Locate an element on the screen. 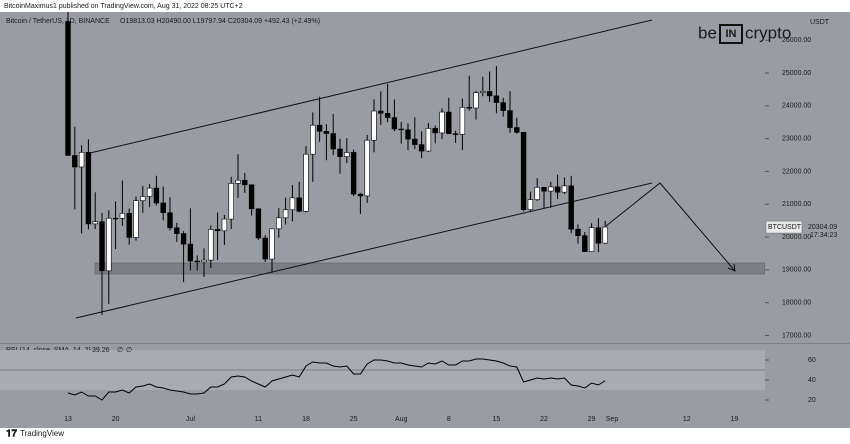  x-tick-label: 25 is located at coordinates (354, 419).